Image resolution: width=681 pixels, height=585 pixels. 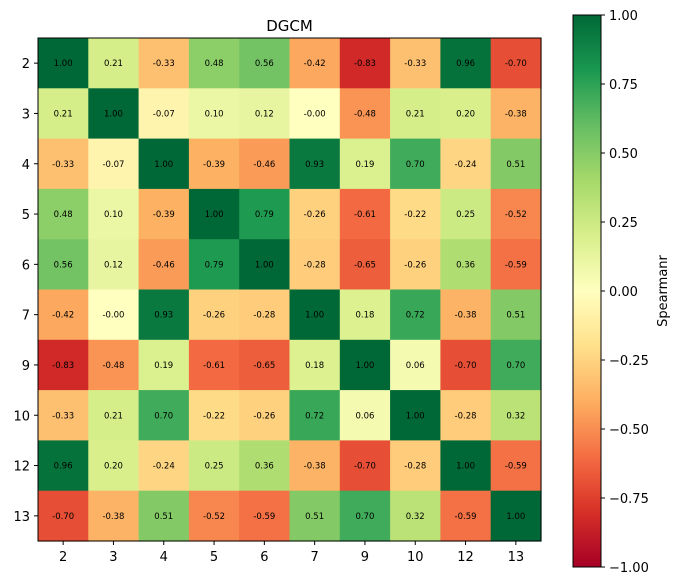 I want to click on x-tick-label: 6, so click(x=264, y=557).